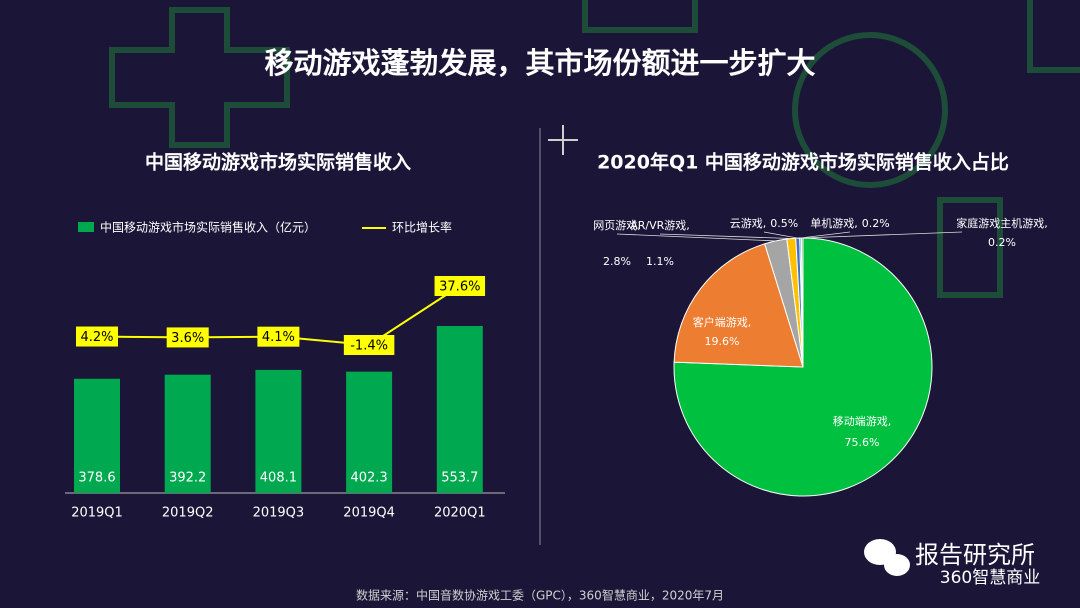 Image resolution: width=1080 pixels, height=608 pixels. I want to click on data-label: 408.1, so click(278, 478).